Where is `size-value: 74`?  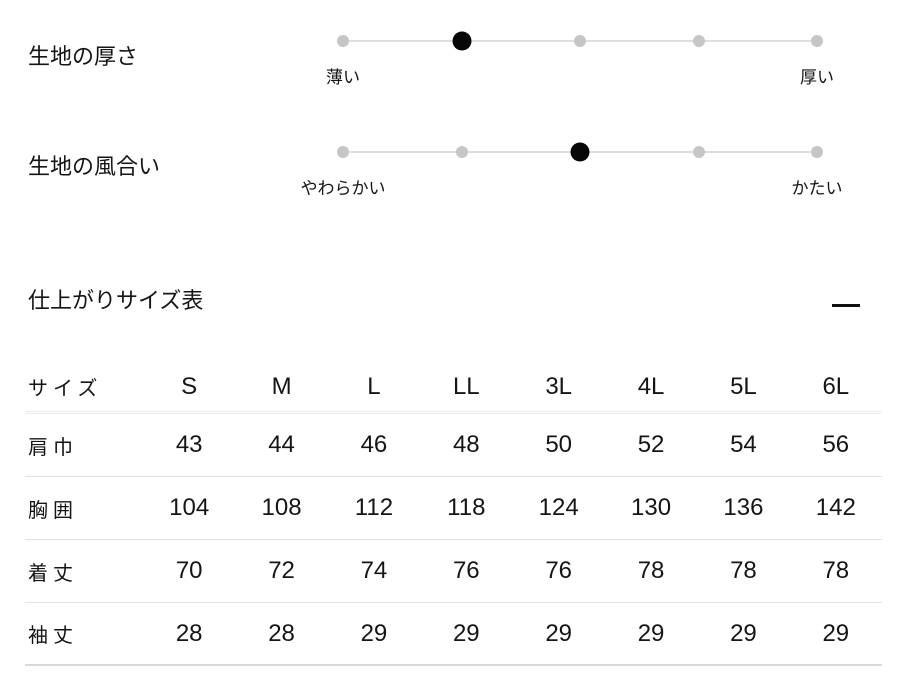 size-value: 74 is located at coordinates (374, 570).